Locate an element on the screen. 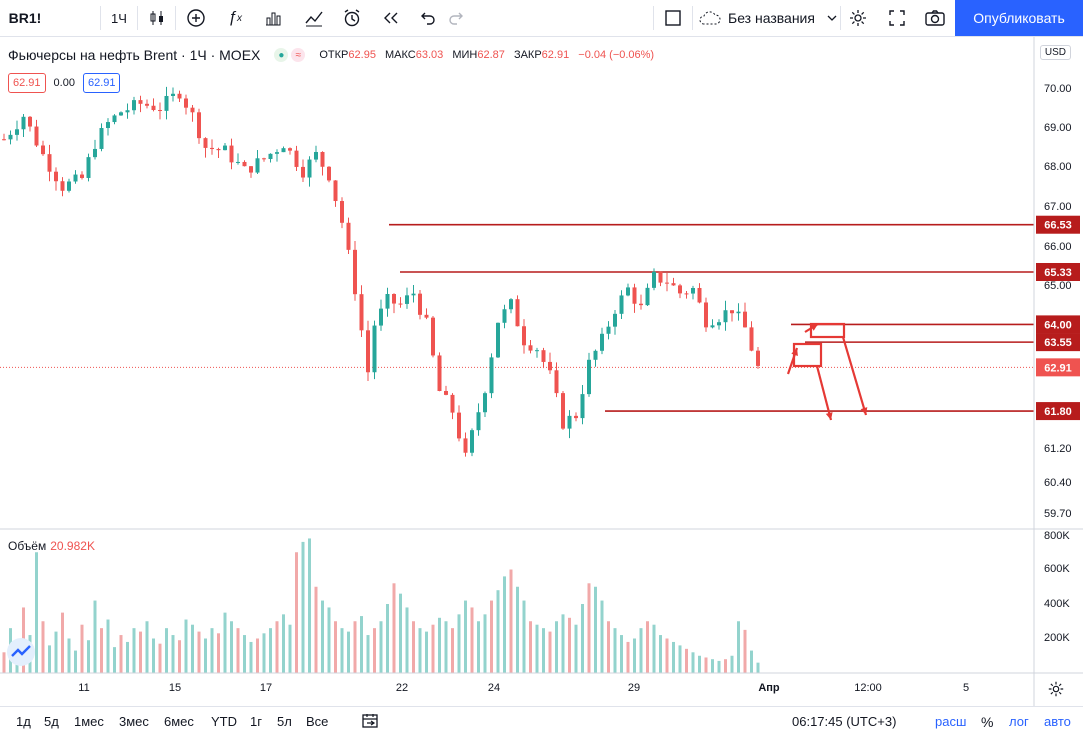 The width and height of the screenshot is (1083, 735). volume-tick-label: 800K is located at coordinates (1057, 536).